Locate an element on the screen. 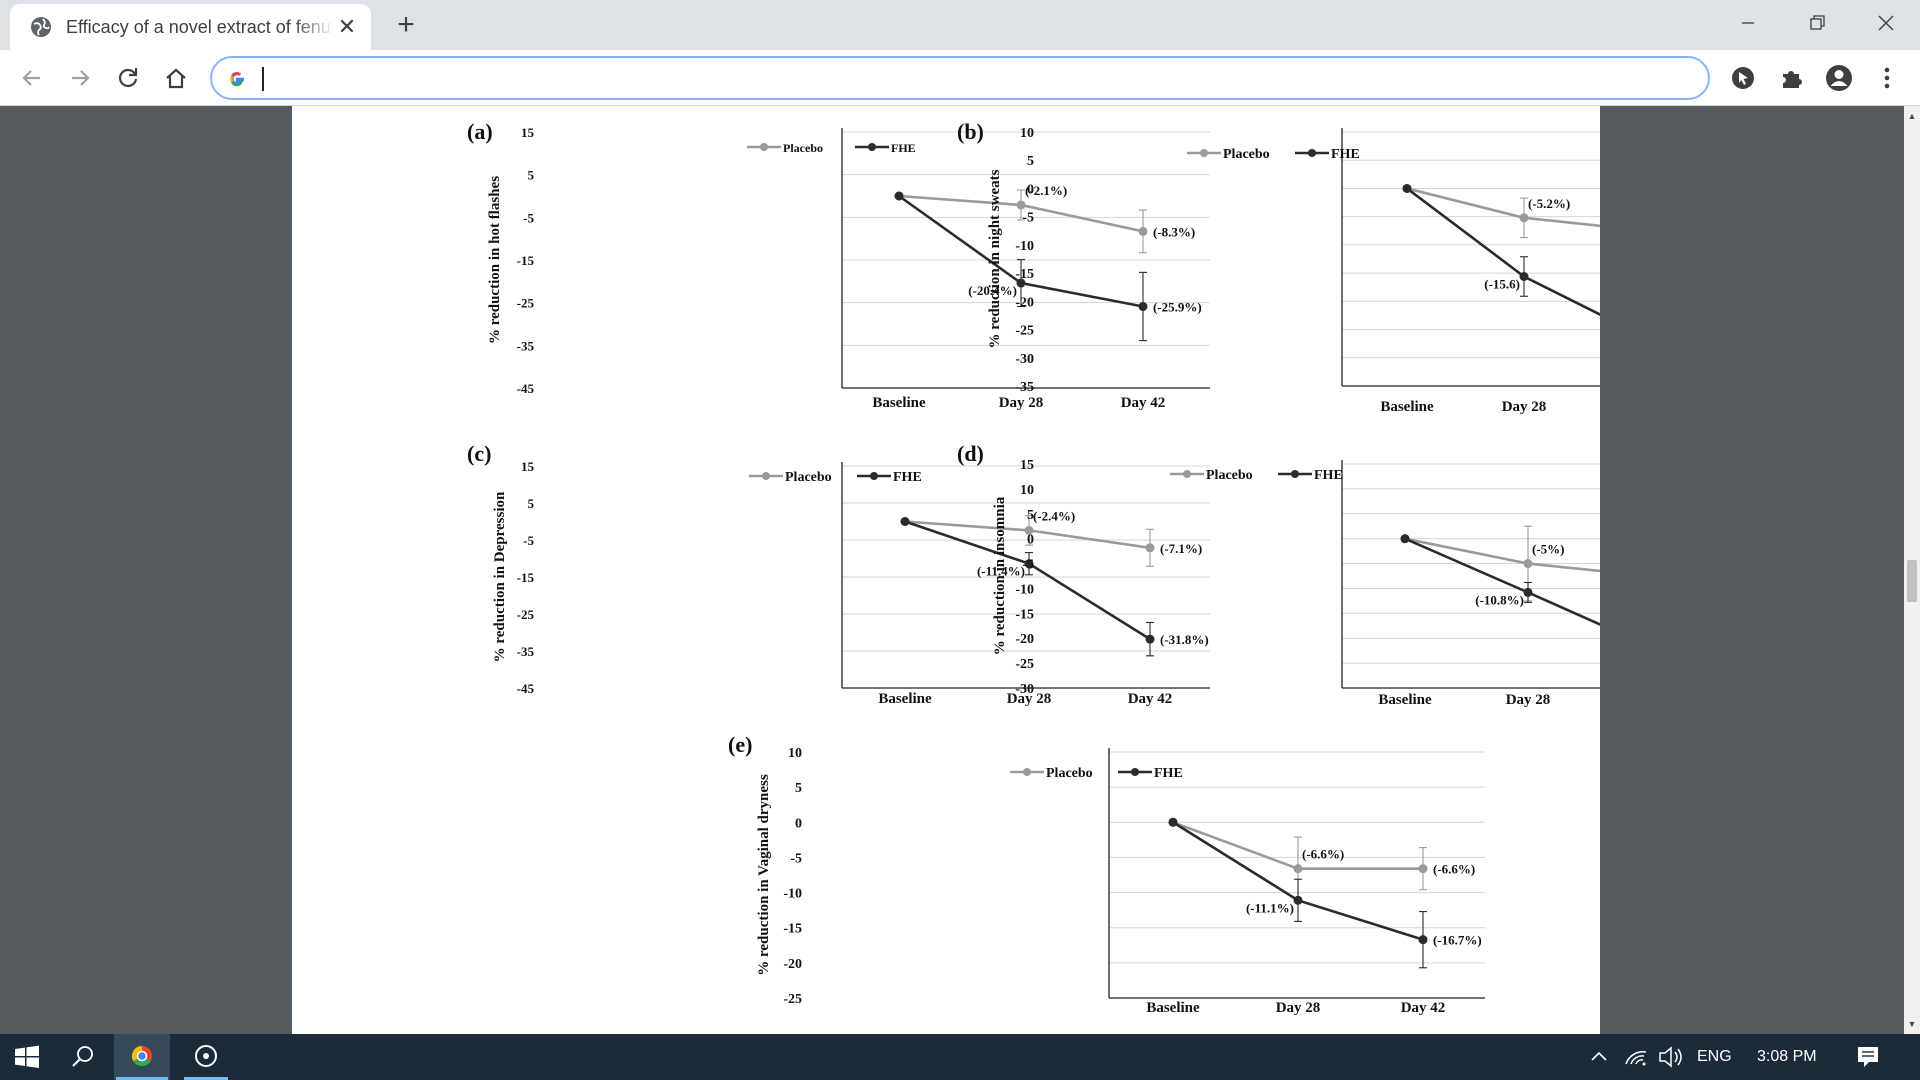  panel-tag: (d) is located at coordinates (970, 453).